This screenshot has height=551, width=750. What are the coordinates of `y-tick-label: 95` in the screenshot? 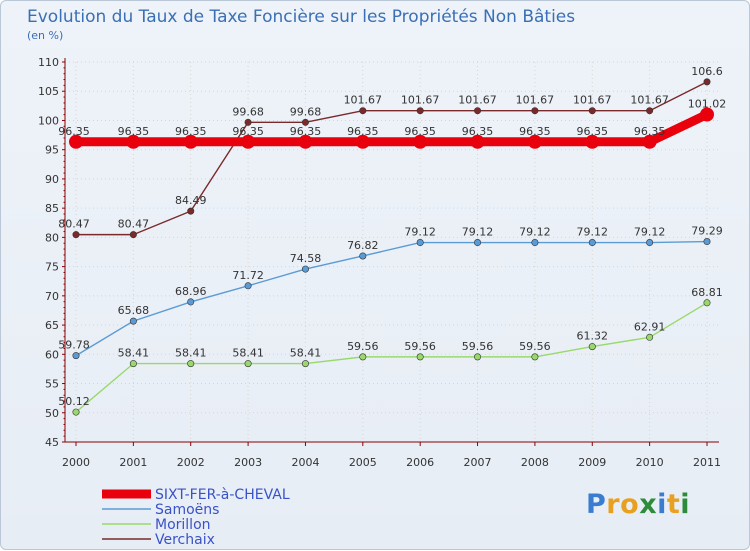 It's located at (52, 150).